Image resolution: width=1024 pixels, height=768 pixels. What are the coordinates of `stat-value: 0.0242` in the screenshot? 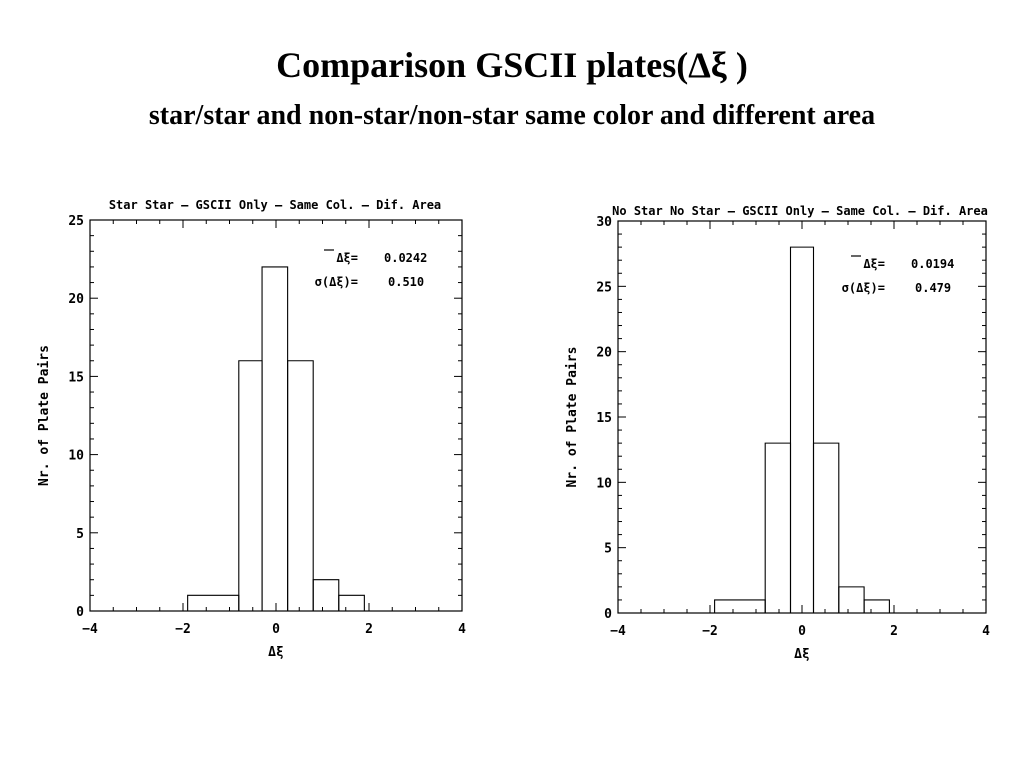 It's located at (405, 258).